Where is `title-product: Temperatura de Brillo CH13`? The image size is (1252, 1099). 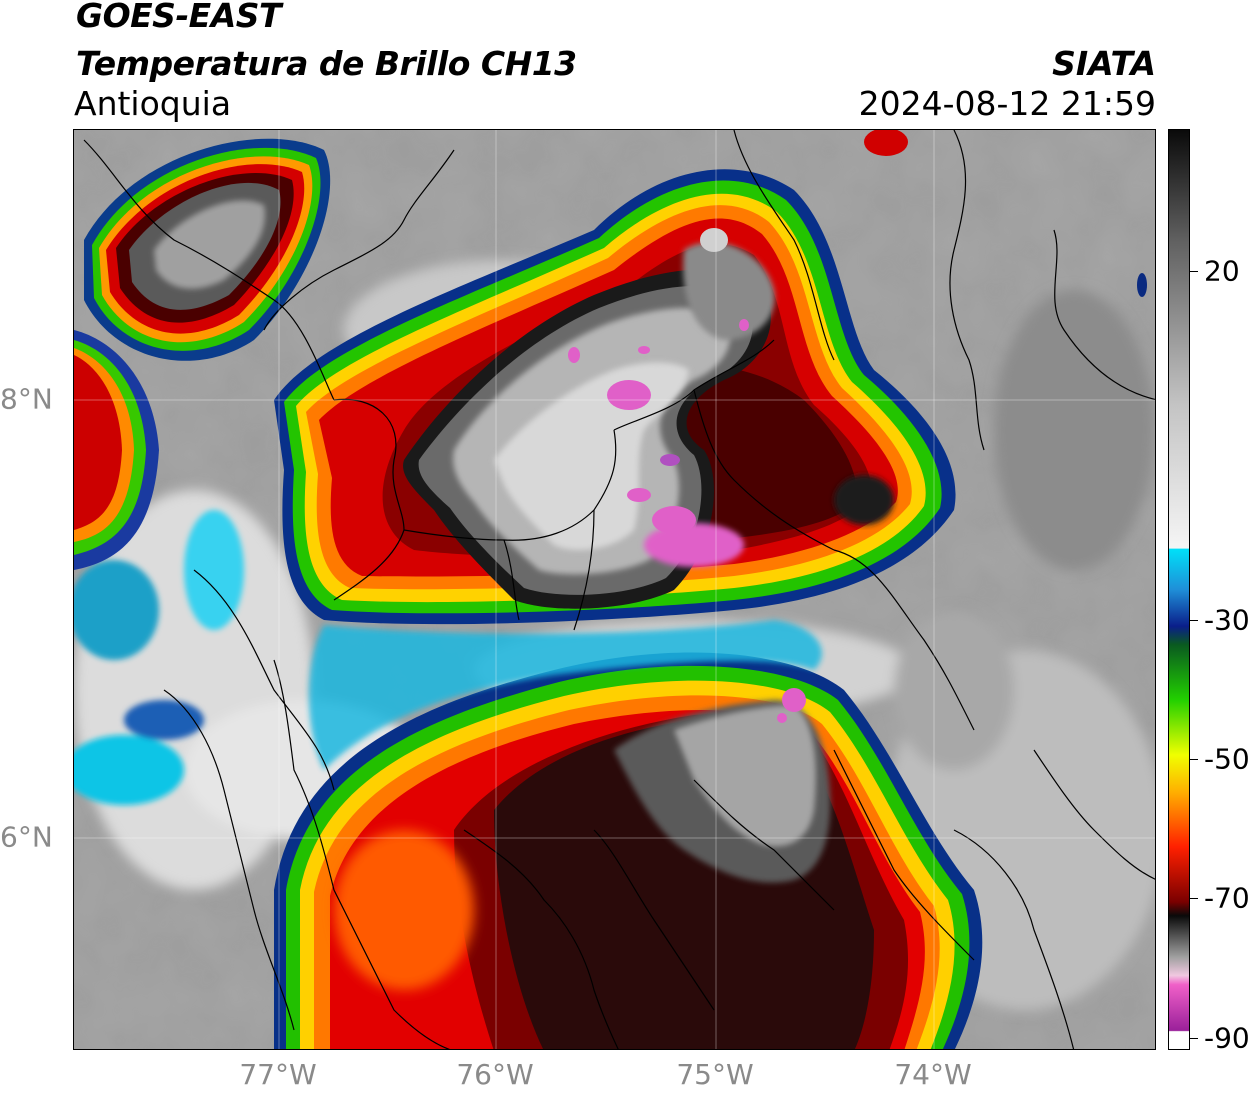 title-product: Temperatura de Brillo CH13 is located at coordinates (326, 63).